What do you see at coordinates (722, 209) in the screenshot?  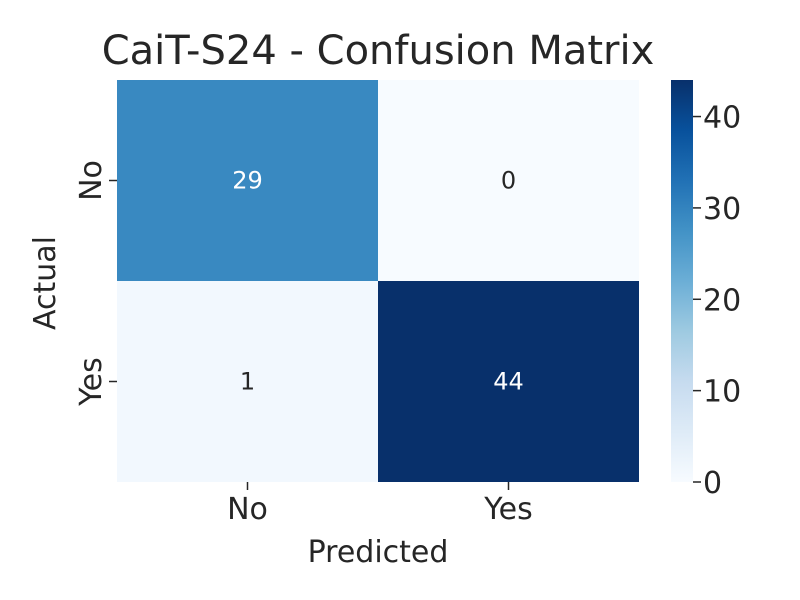 I see `colorbar-tick-label: 30` at bounding box center [722, 209].